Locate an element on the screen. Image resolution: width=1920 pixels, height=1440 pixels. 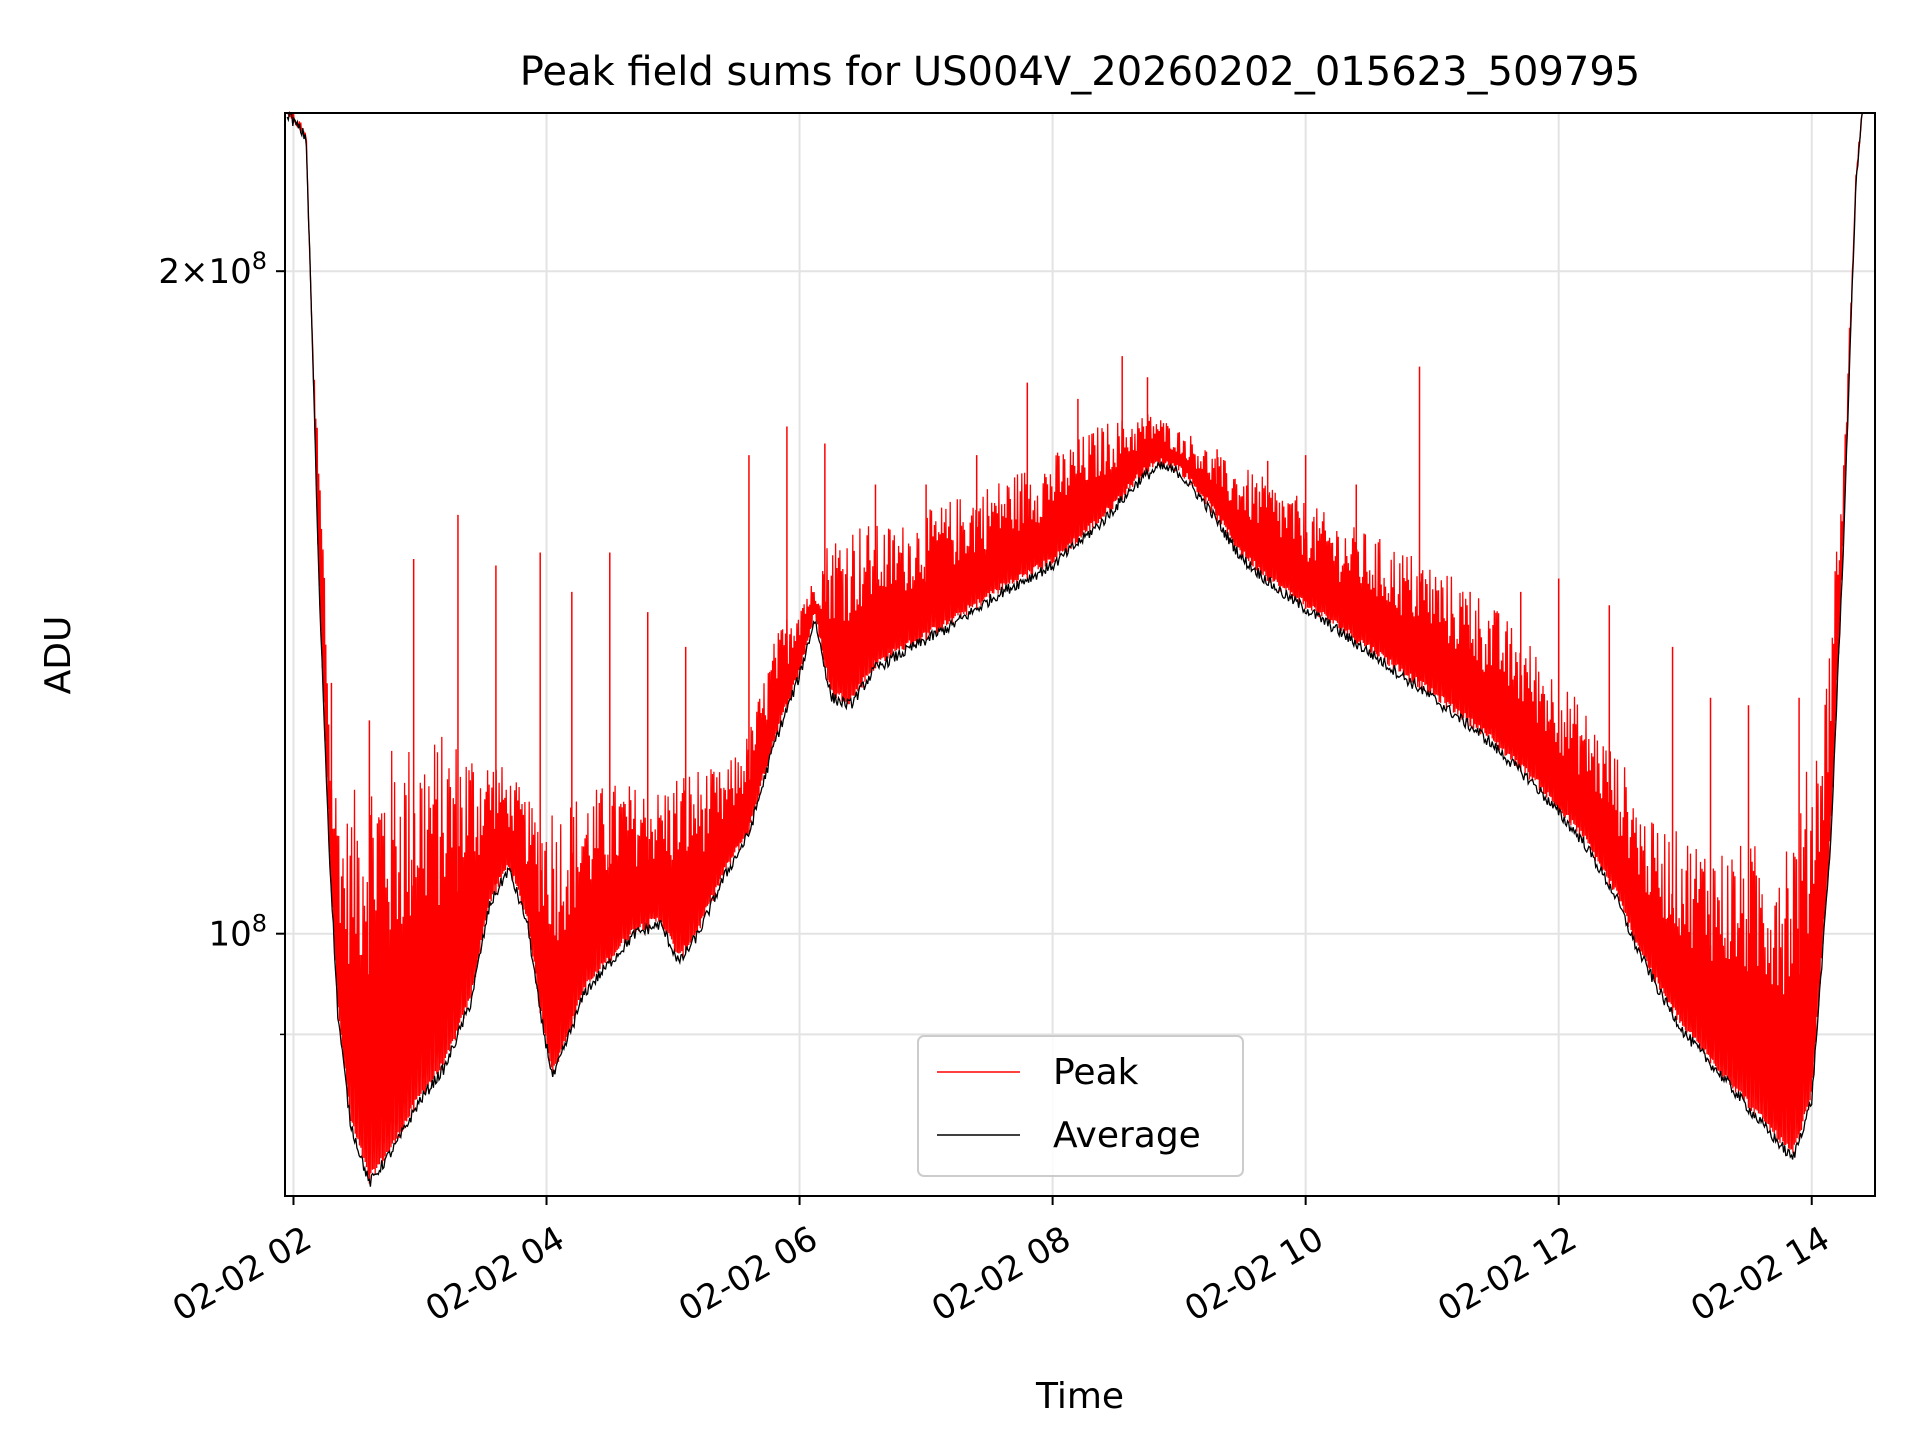
y-tick-label: 108 is located at coordinates (237, 932).